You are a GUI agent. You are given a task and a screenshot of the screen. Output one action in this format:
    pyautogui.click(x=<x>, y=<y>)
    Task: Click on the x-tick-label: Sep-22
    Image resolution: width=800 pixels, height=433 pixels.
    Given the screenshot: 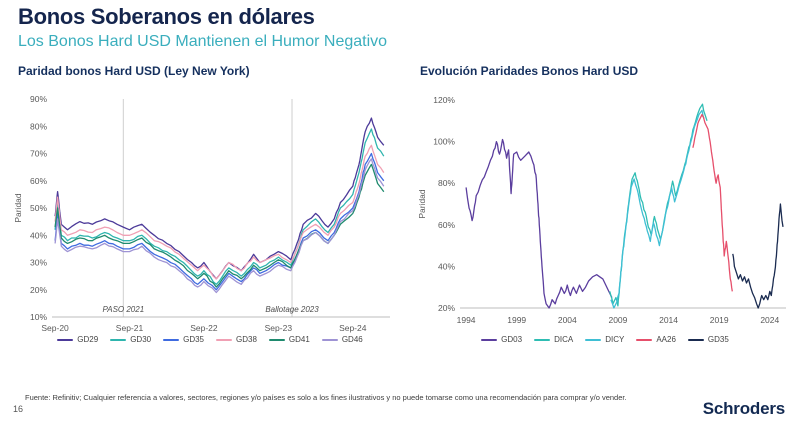 What is the action you would take?
    pyautogui.click(x=204, y=328)
    